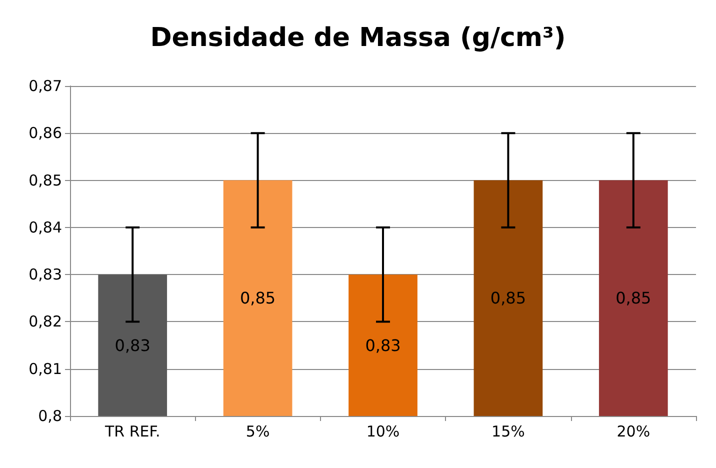 Image resolution: width=716 pixels, height=468 pixels. Describe the element at coordinates (358, 38) in the screenshot. I see `chart-title: Densidade de Massa (g/cm³)` at that location.